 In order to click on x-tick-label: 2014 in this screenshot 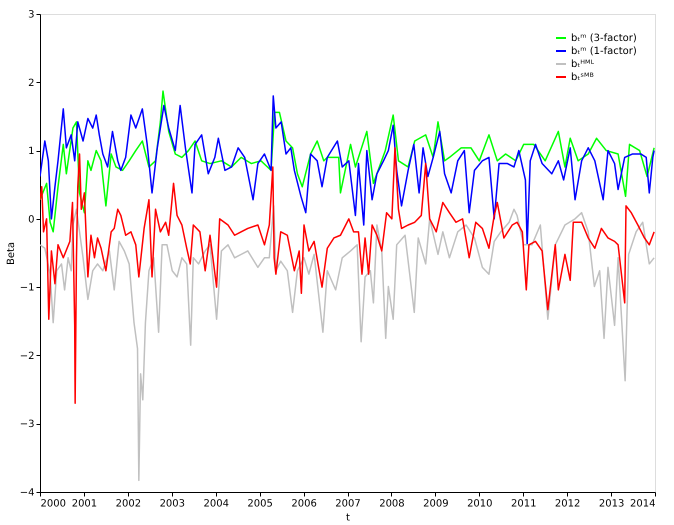, I will do `click(643, 504)`.